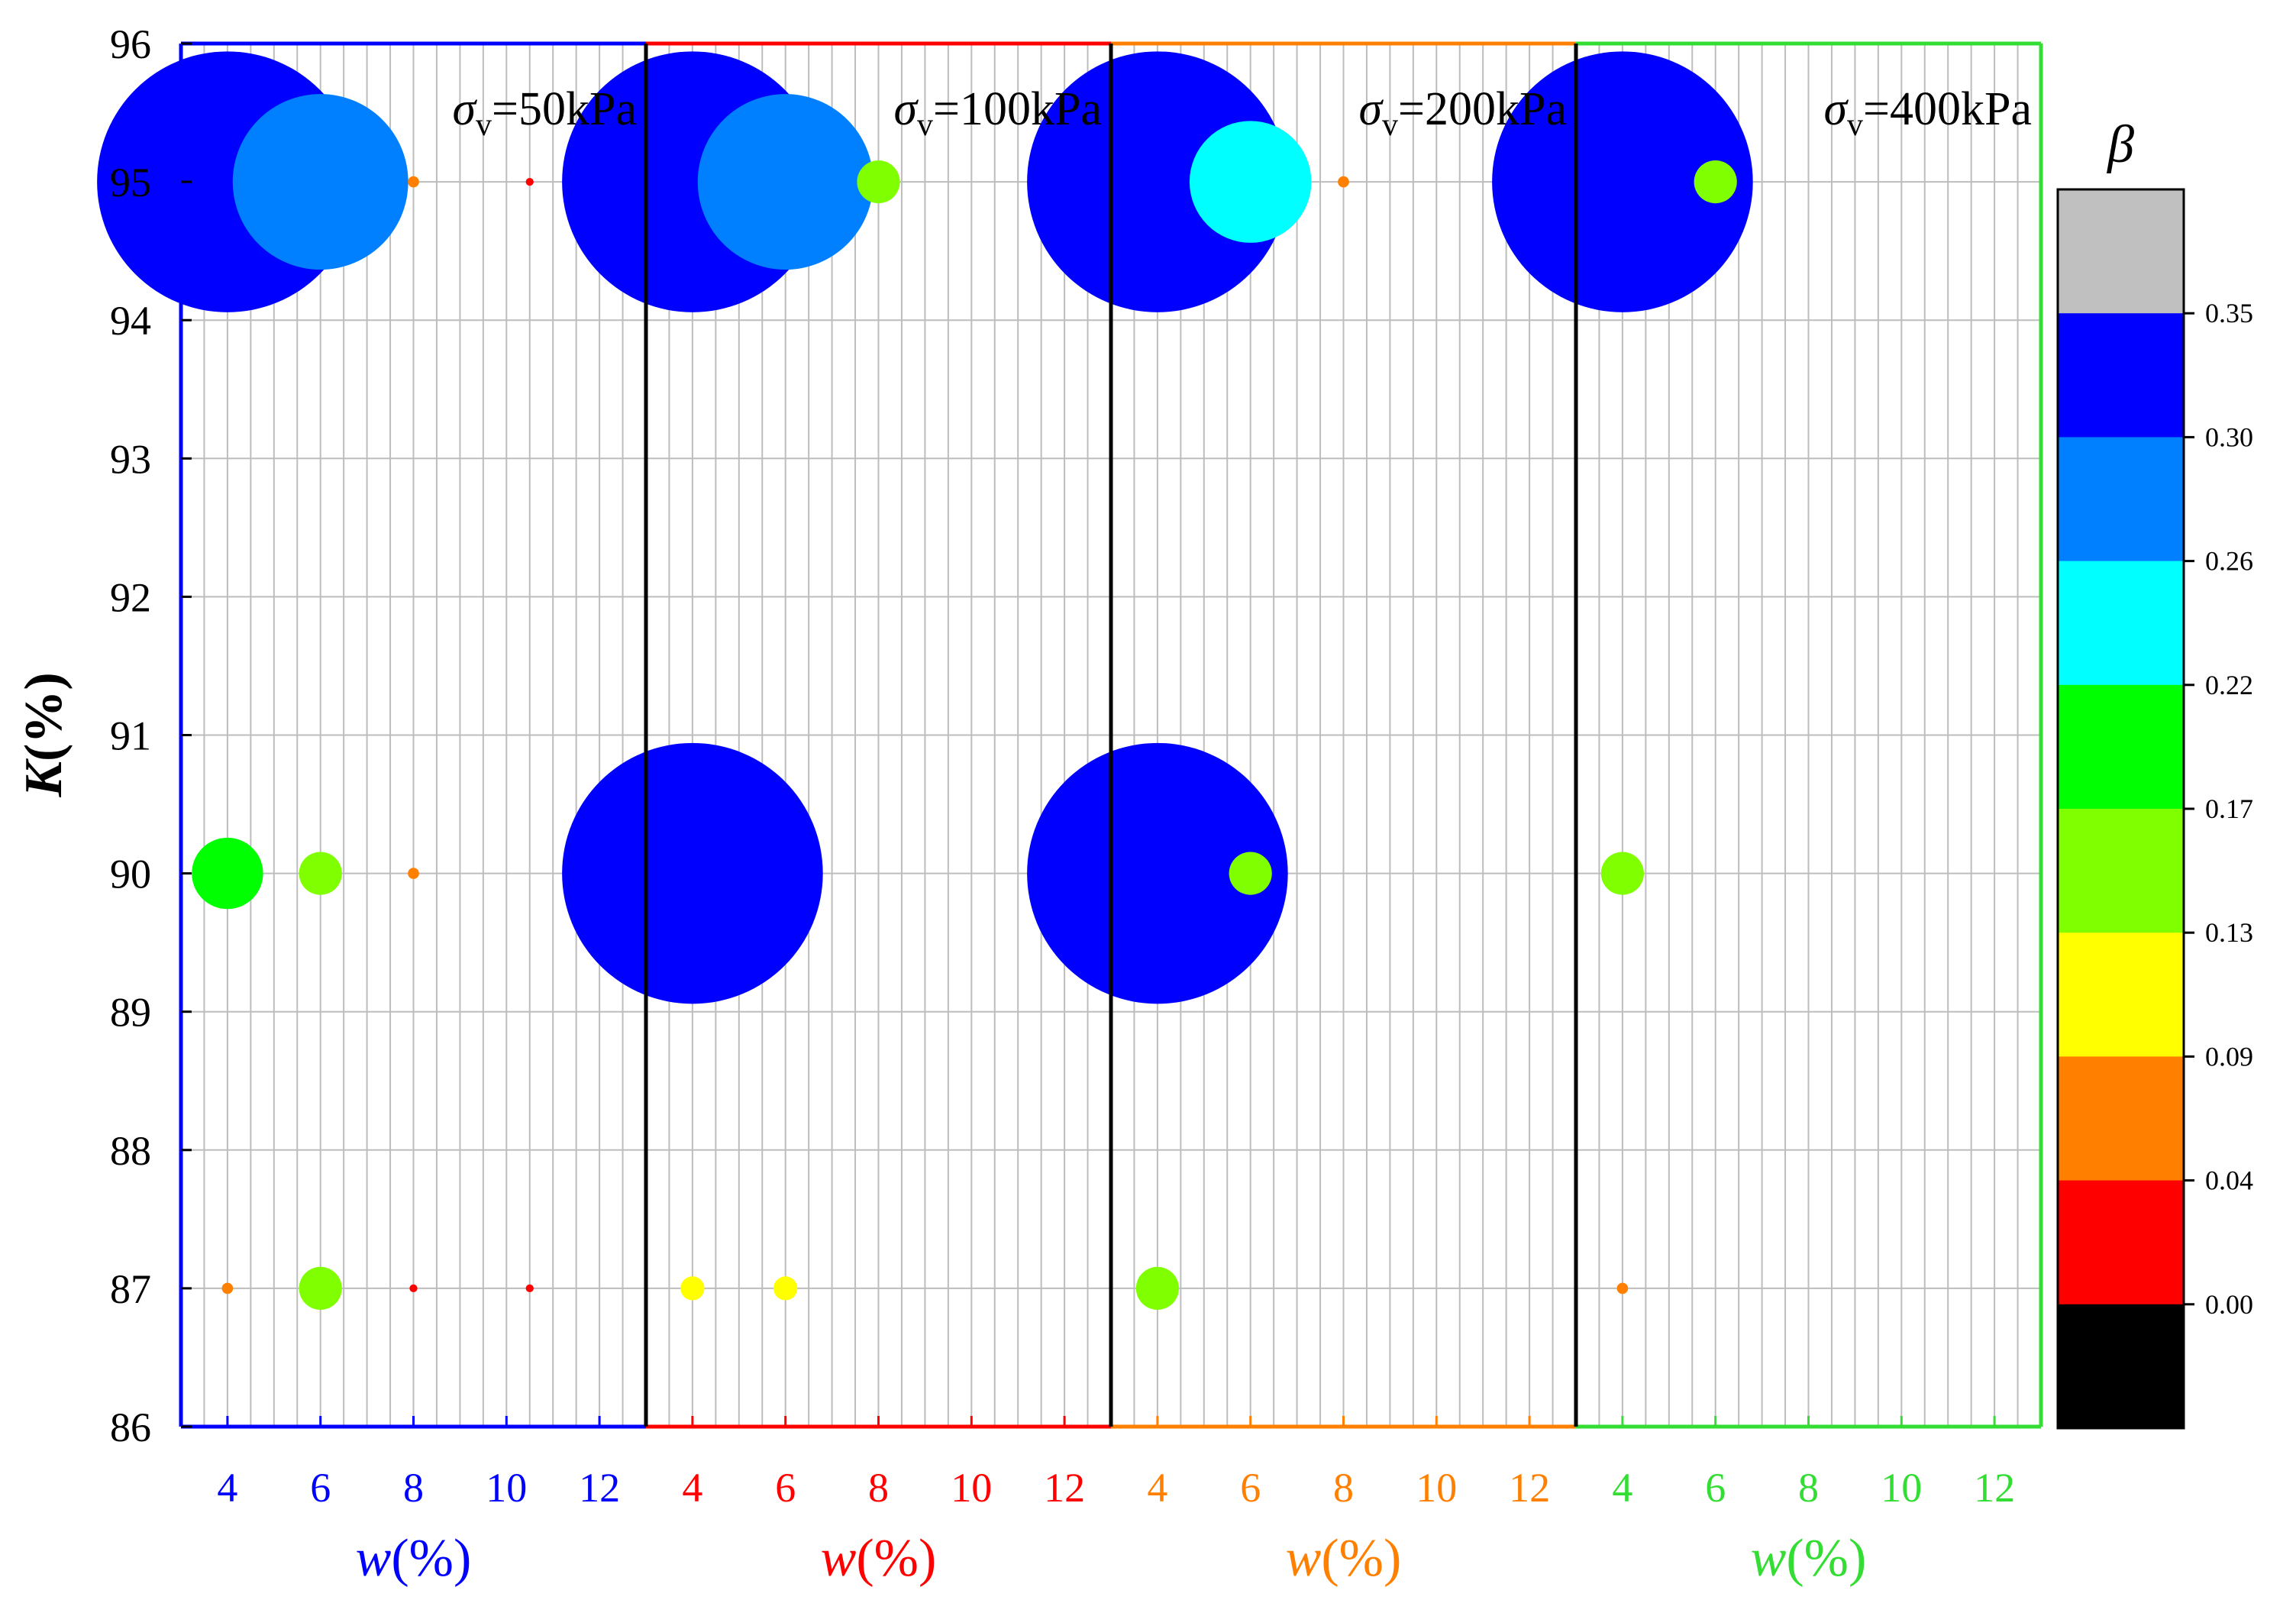  Describe the element at coordinates (130, 182) in the screenshot. I see `y-tick-label: 95` at that location.